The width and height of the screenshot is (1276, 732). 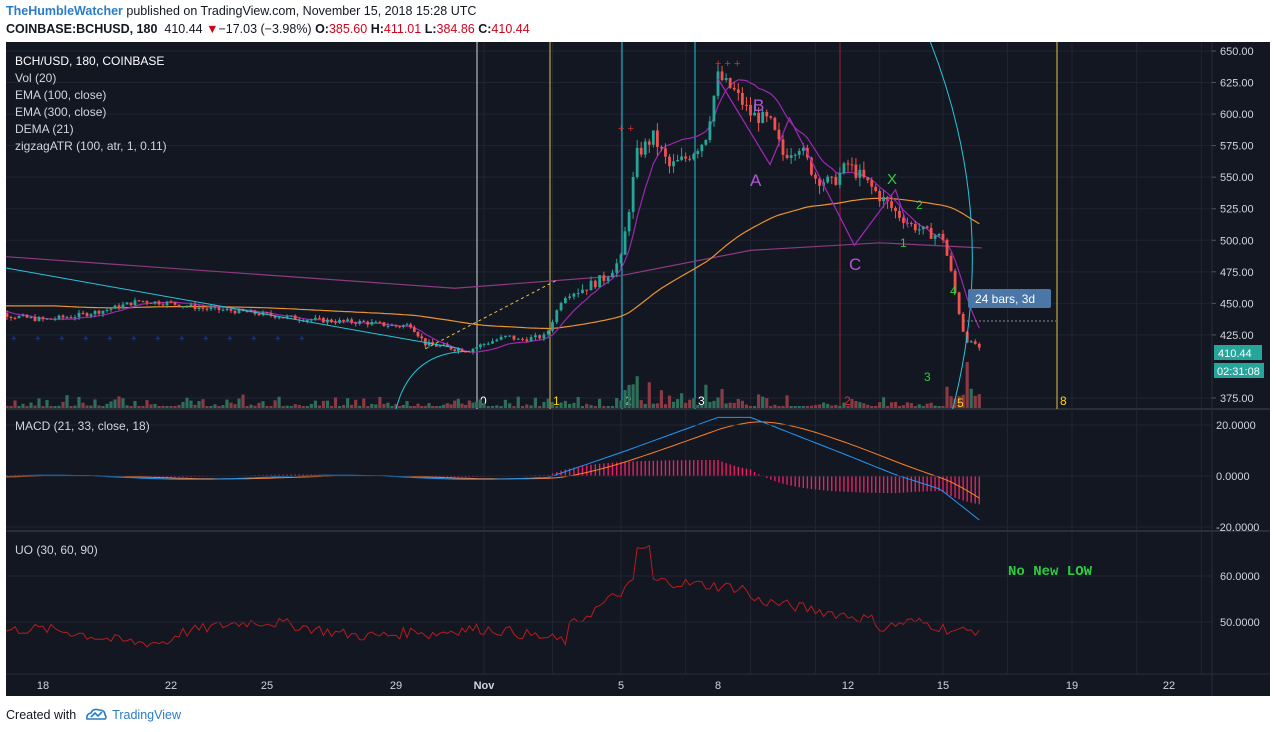 What do you see at coordinates (455, 29) in the screenshot?
I see `low-value: 384.86` at bounding box center [455, 29].